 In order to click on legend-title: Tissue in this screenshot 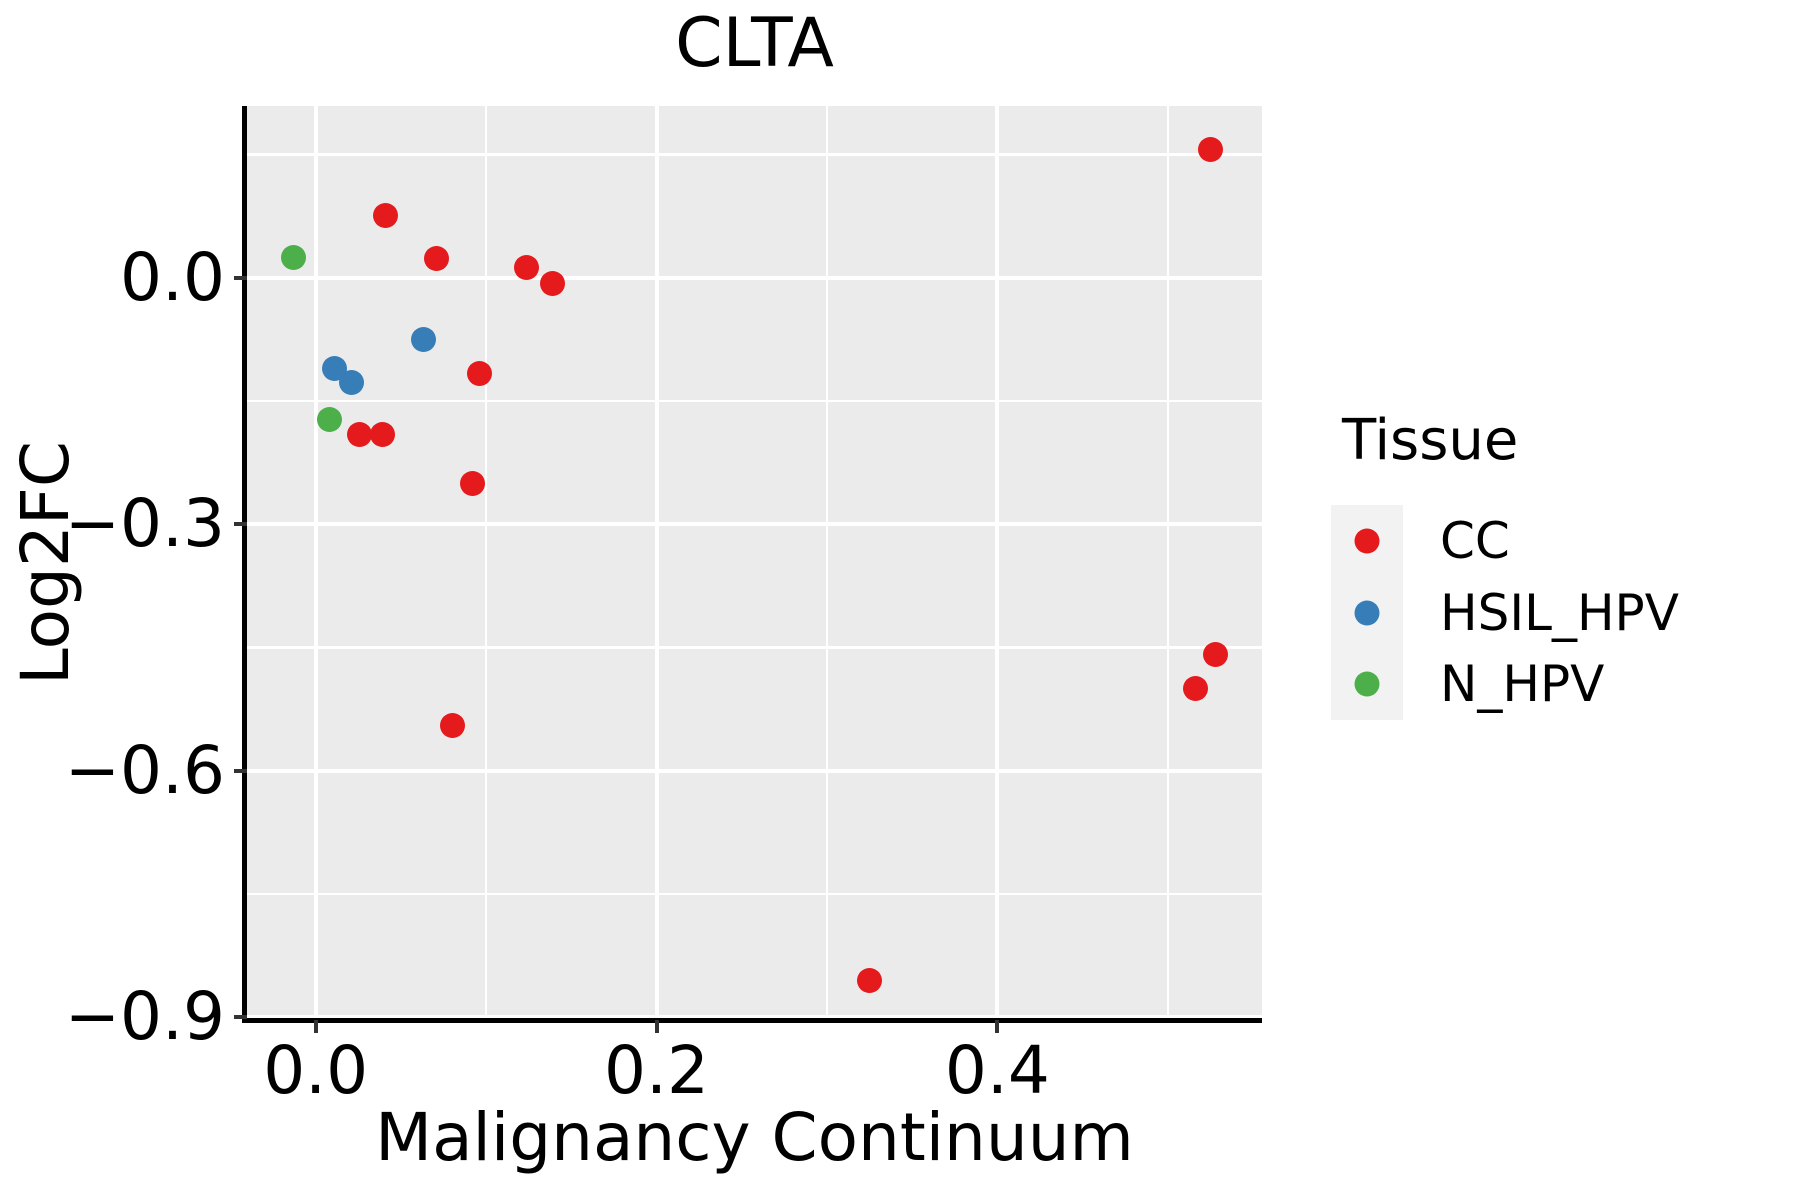, I will do `click(1430, 440)`.